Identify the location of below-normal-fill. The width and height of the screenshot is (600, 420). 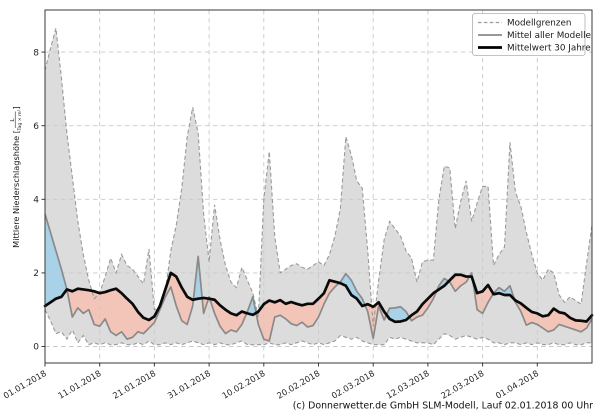
(318, 306).